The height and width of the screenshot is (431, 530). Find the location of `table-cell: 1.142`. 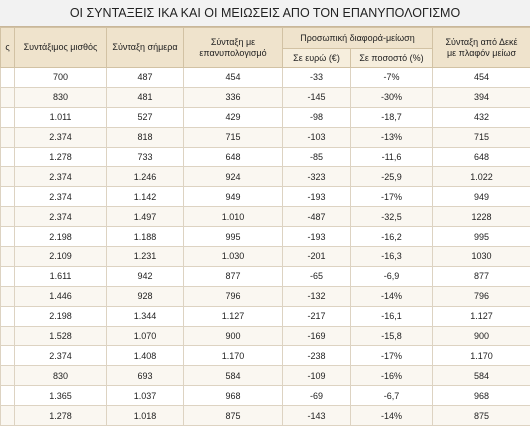

table-cell: 1.142 is located at coordinates (145, 197).